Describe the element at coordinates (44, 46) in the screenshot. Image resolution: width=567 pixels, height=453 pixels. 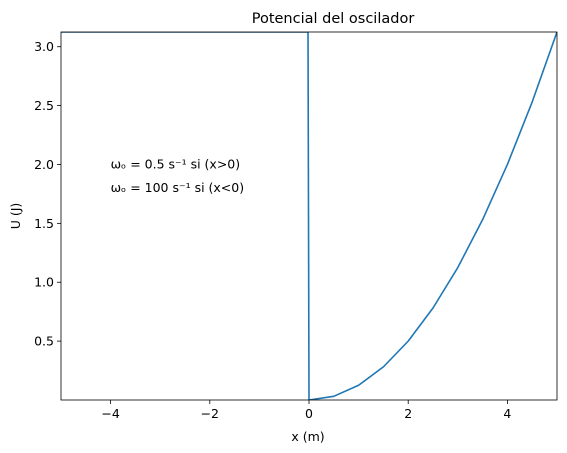
I see `y-tick-label: 3.0` at that location.